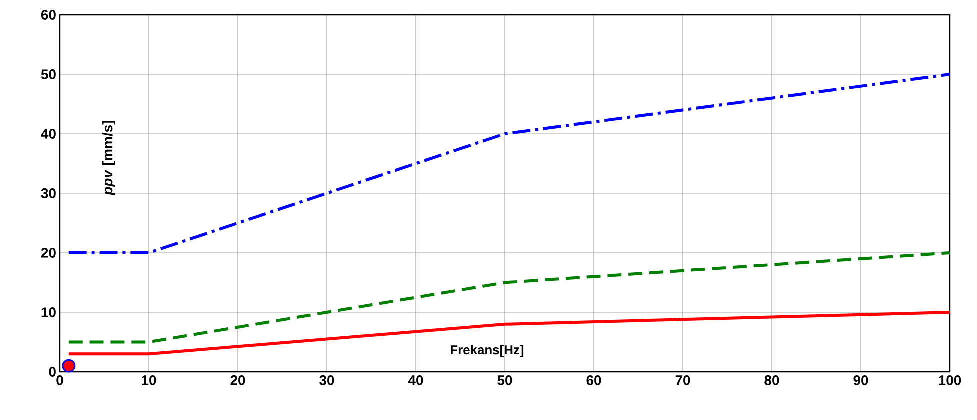 This screenshot has width=977, height=420. Describe the element at coordinates (416, 381) in the screenshot. I see `x-tick-label: 40` at that location.